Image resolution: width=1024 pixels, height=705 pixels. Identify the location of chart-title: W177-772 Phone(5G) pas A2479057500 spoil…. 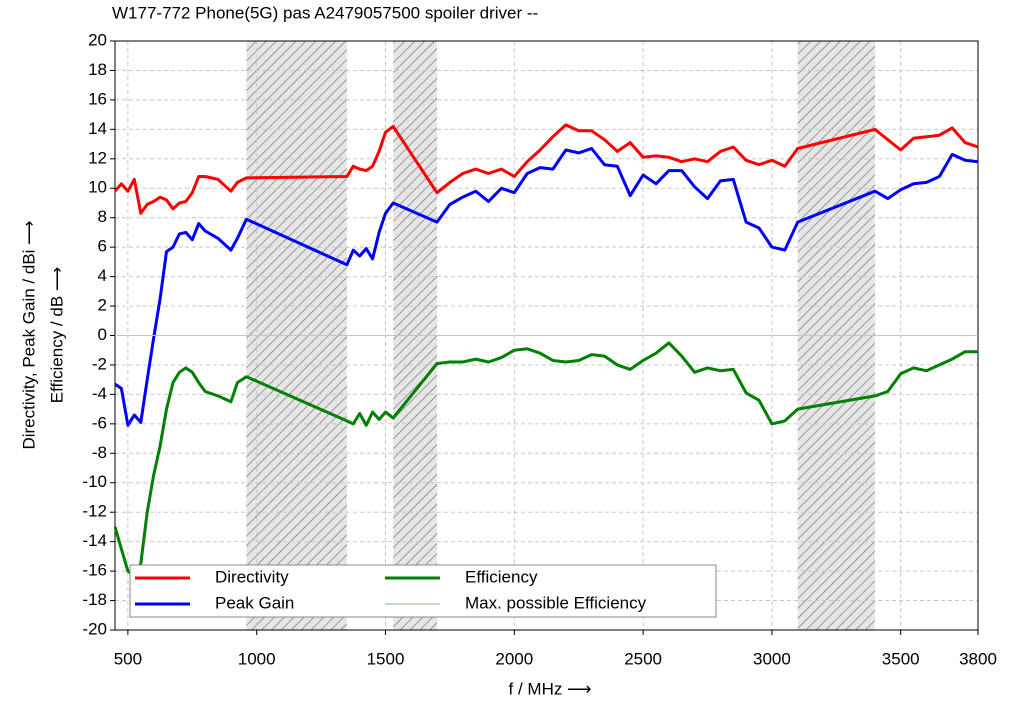
(325, 12).